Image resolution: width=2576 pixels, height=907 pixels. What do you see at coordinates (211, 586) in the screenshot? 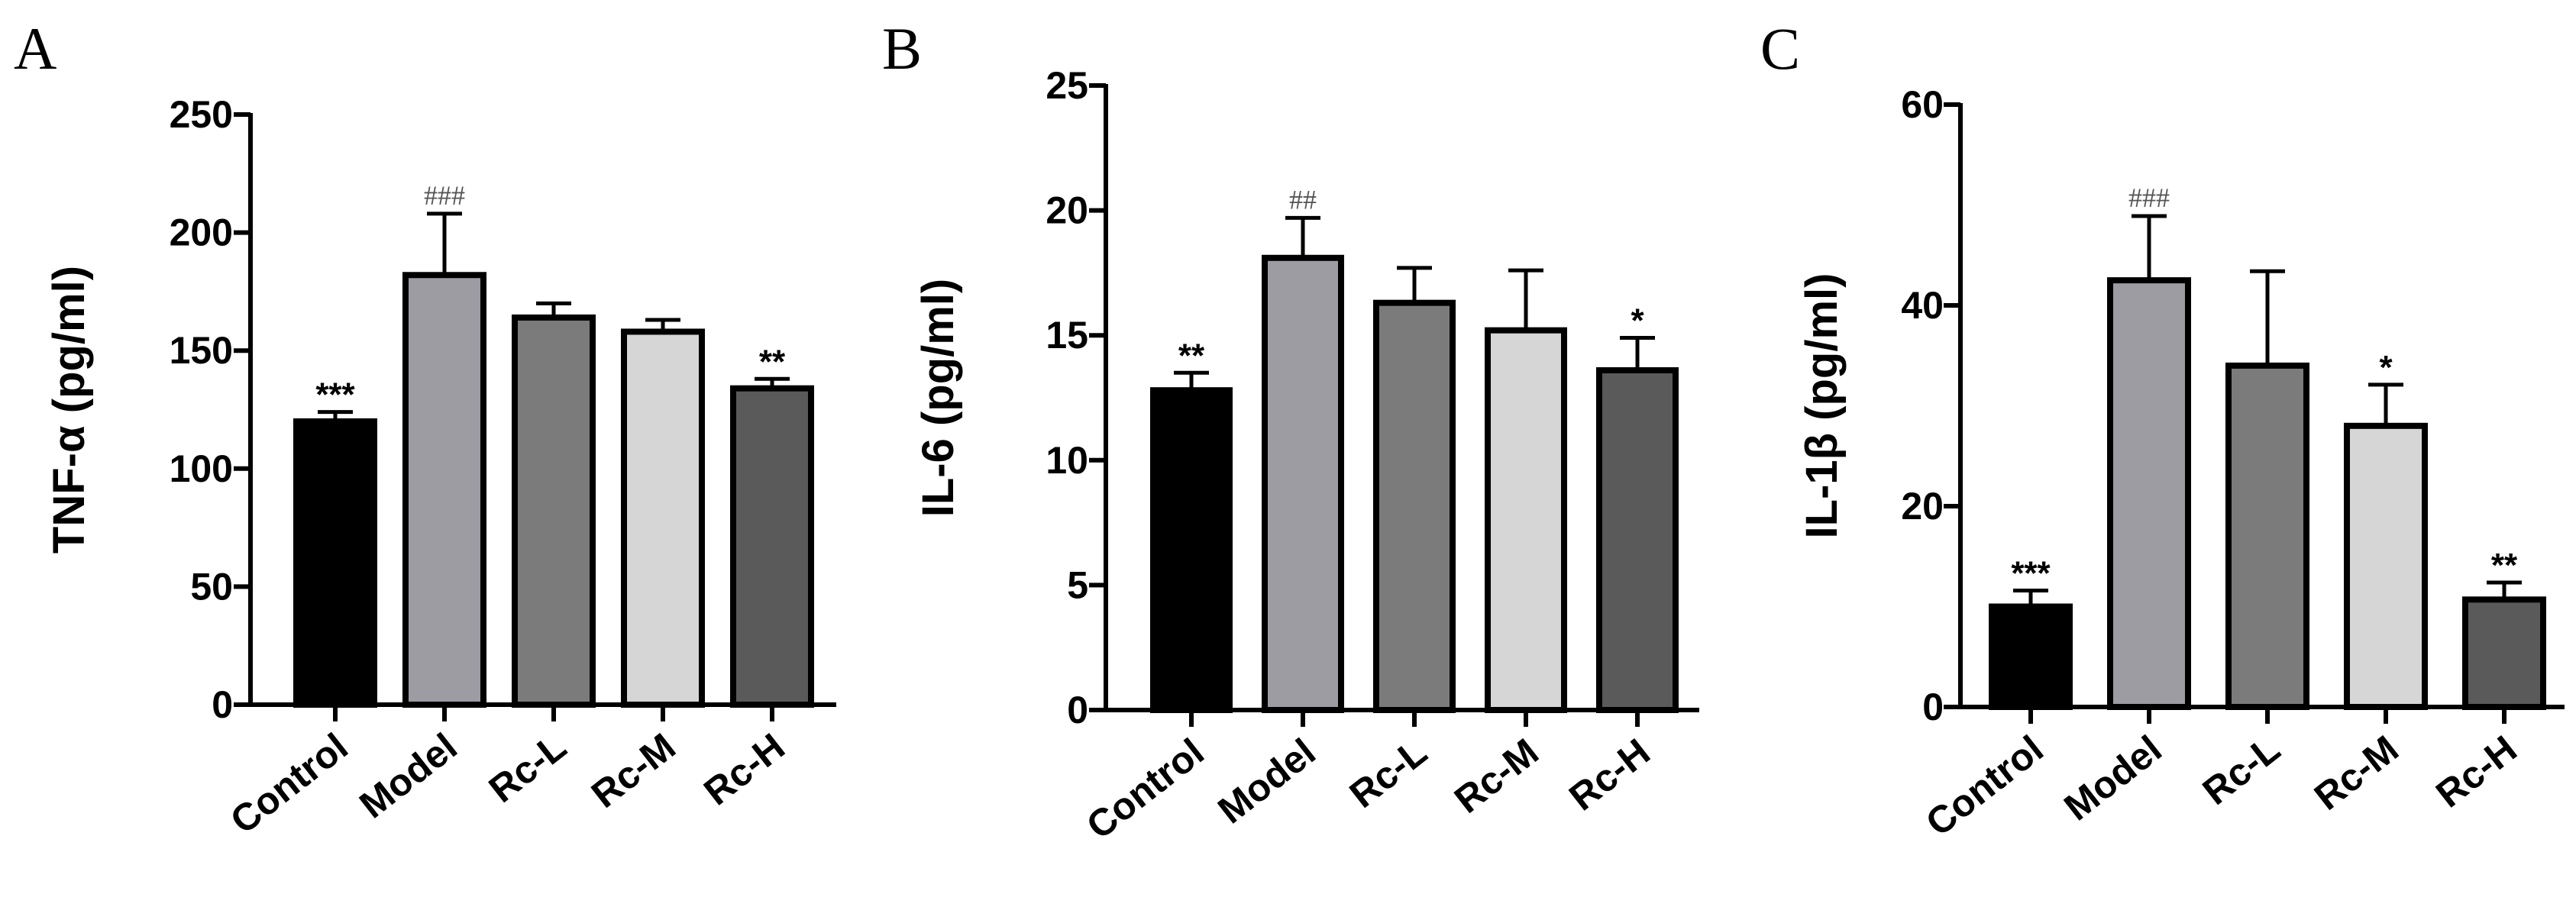
I see `y-tick-label: 50` at bounding box center [211, 586].